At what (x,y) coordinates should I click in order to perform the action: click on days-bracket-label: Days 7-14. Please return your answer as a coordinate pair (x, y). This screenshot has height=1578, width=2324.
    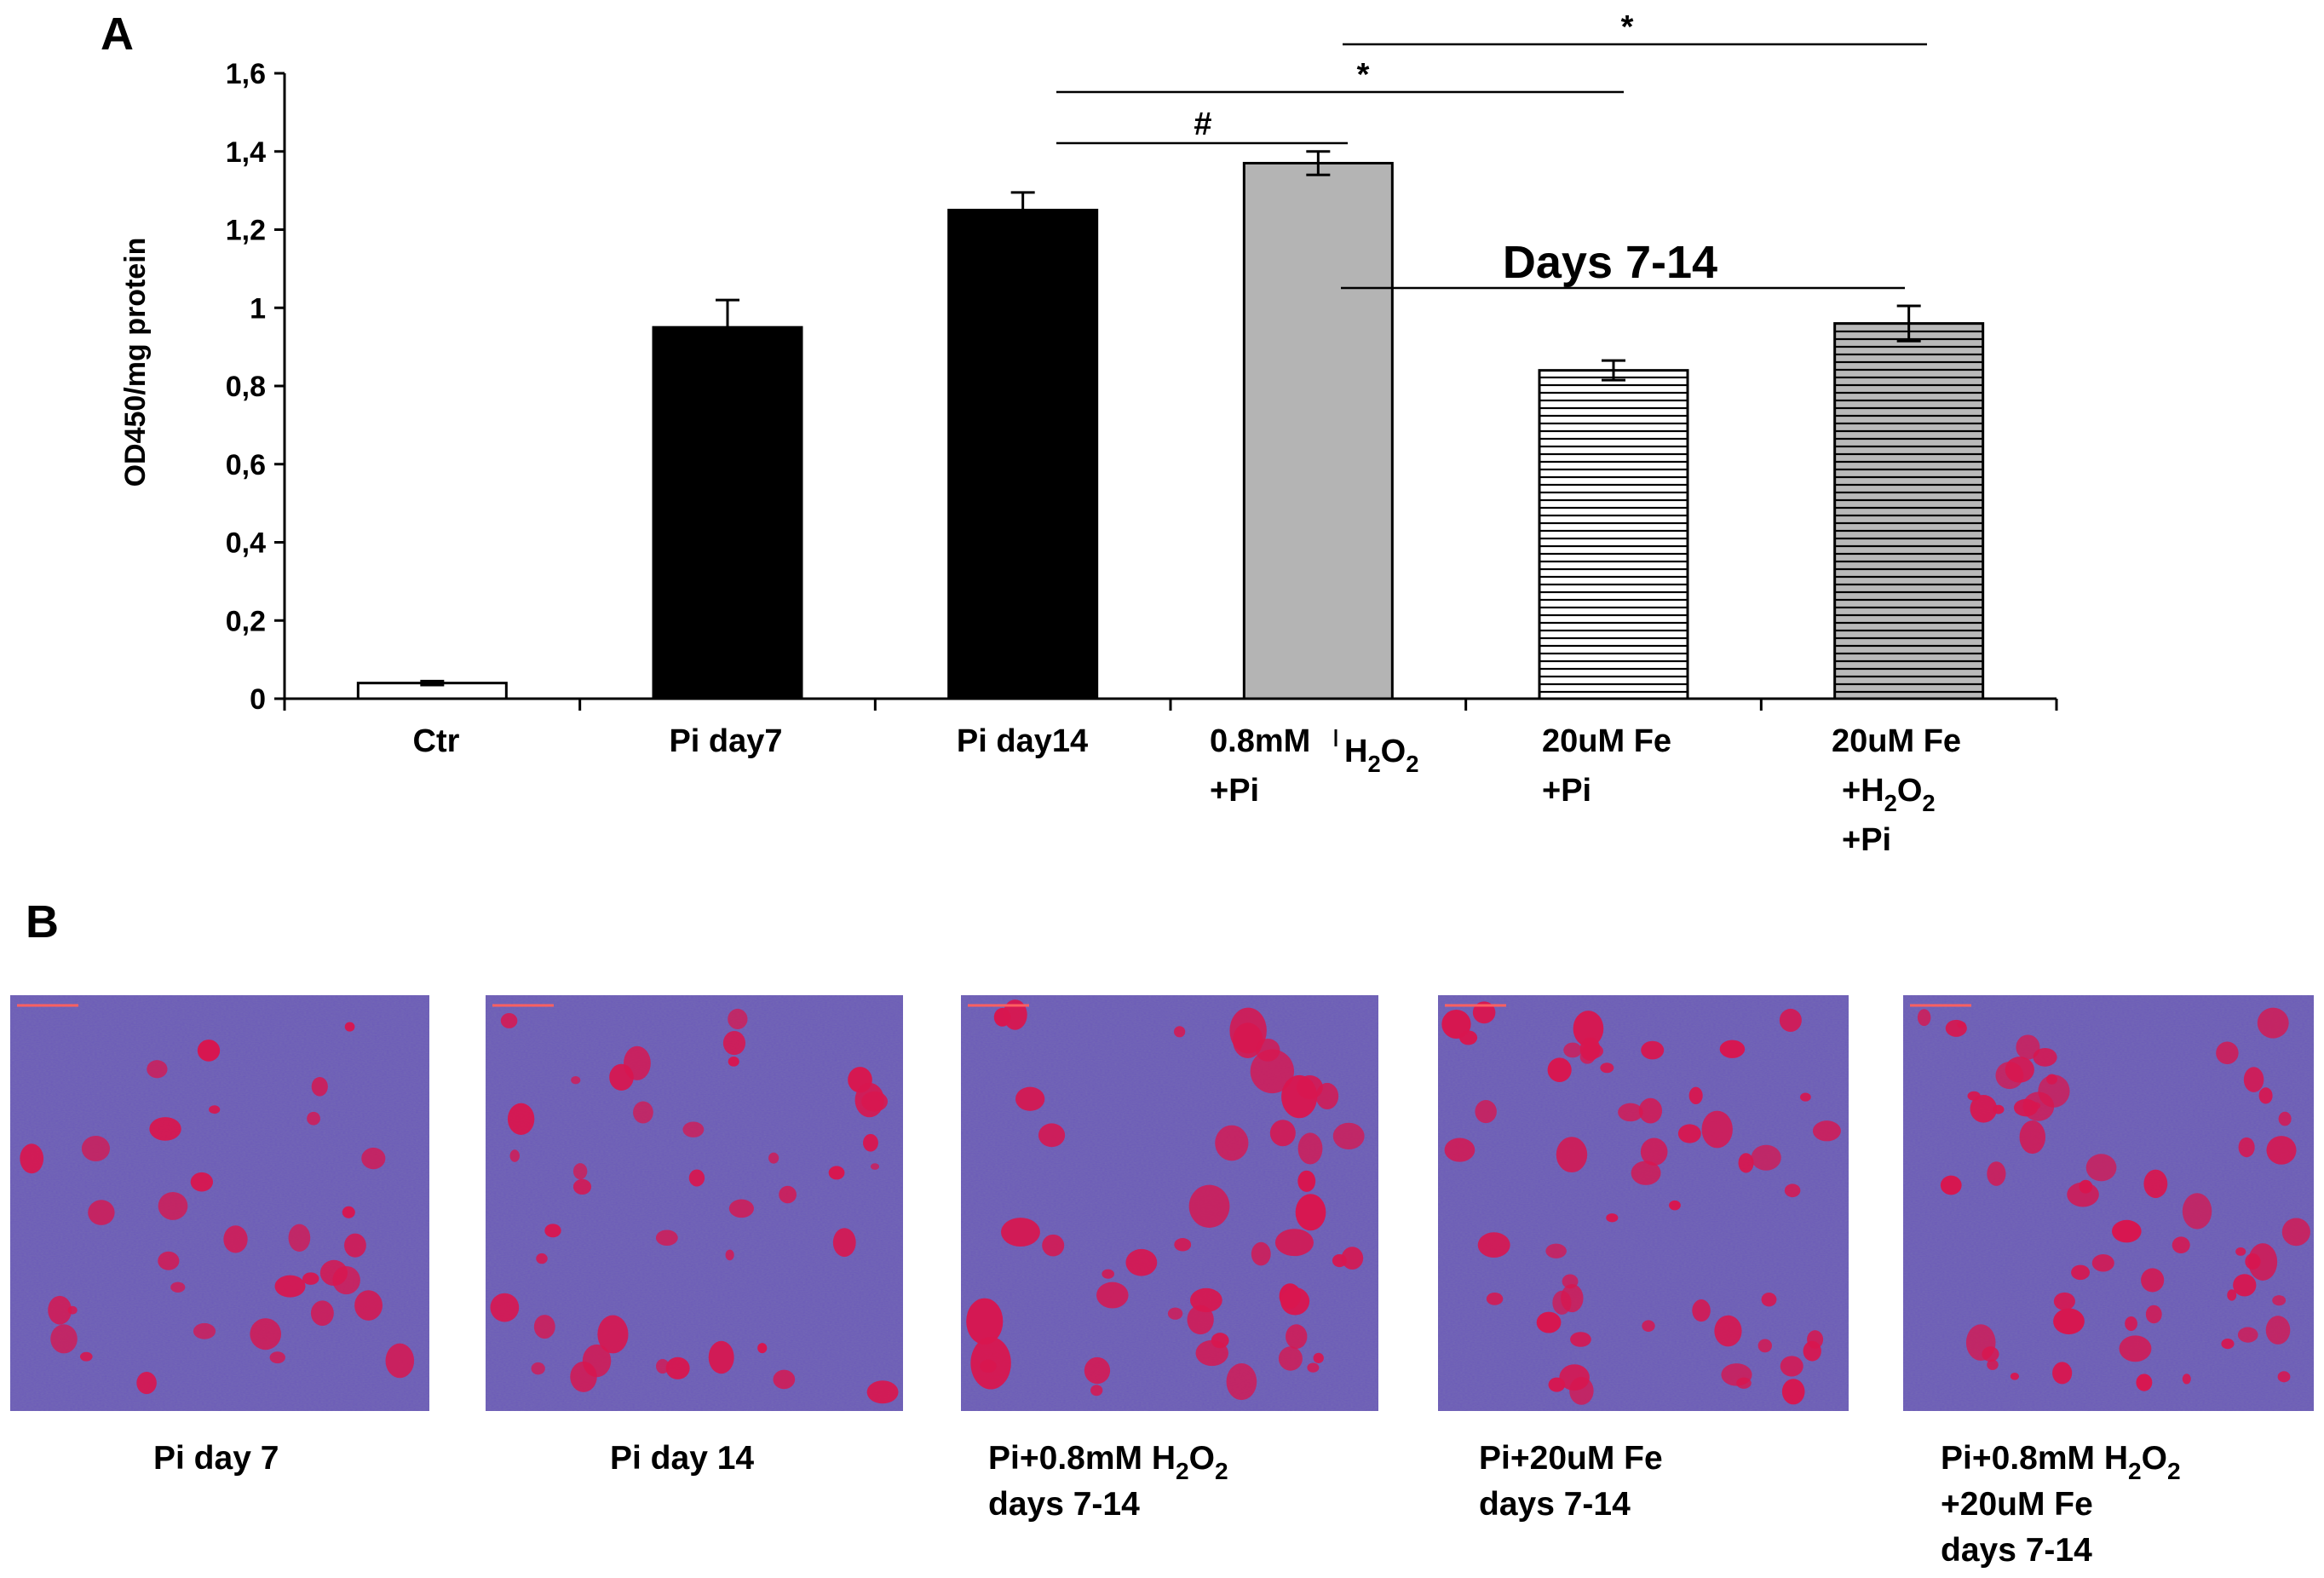
    Looking at the image, I should click on (1610, 262).